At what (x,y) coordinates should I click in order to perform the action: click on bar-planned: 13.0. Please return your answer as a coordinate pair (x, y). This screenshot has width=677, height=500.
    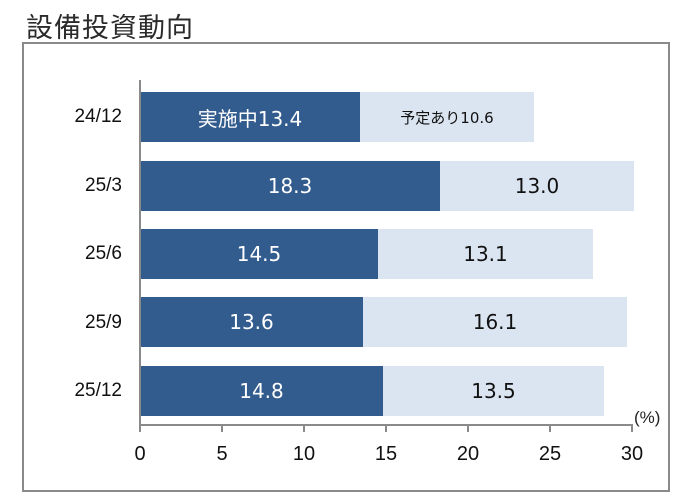
    Looking at the image, I should click on (537, 186).